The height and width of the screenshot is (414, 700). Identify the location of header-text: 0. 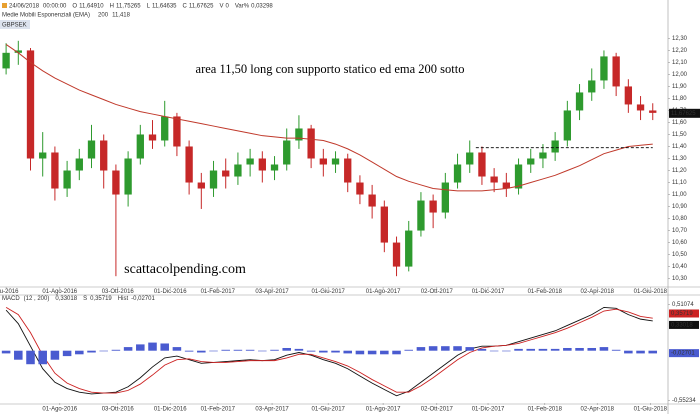
(227, 7).